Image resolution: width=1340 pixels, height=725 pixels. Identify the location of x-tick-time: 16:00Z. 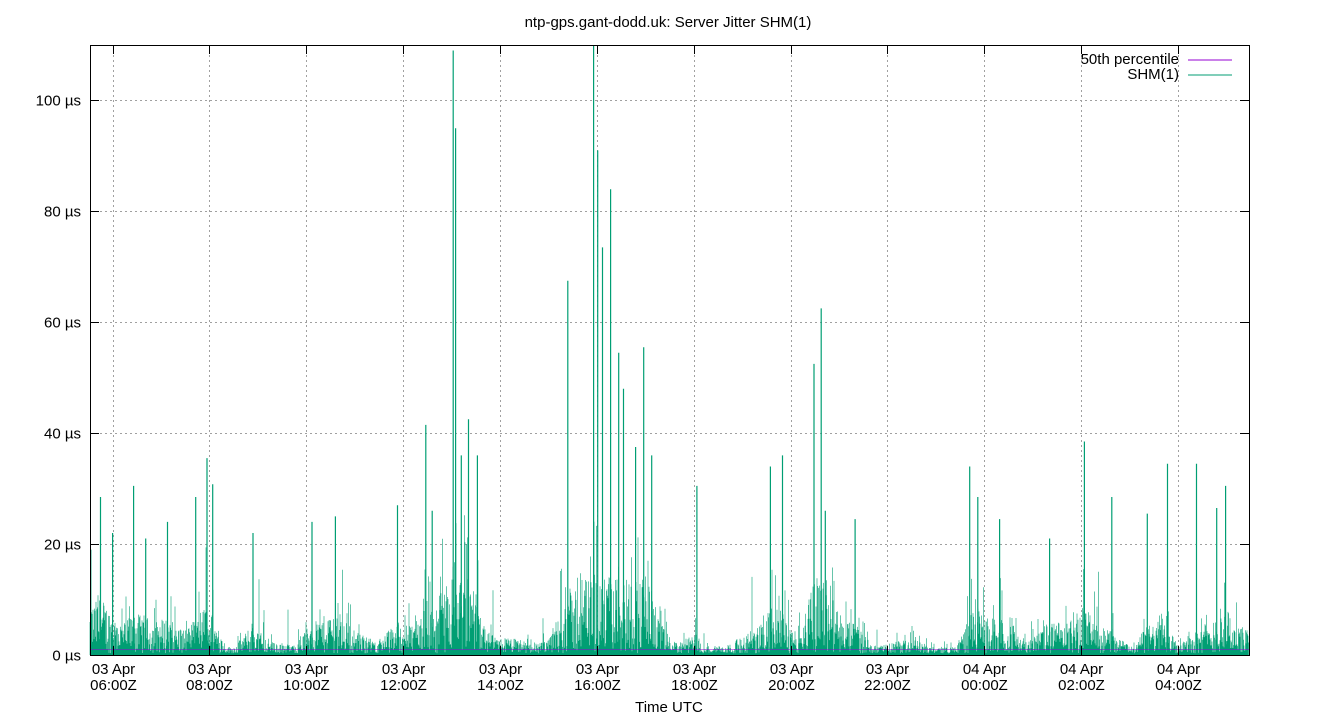
(597, 685).